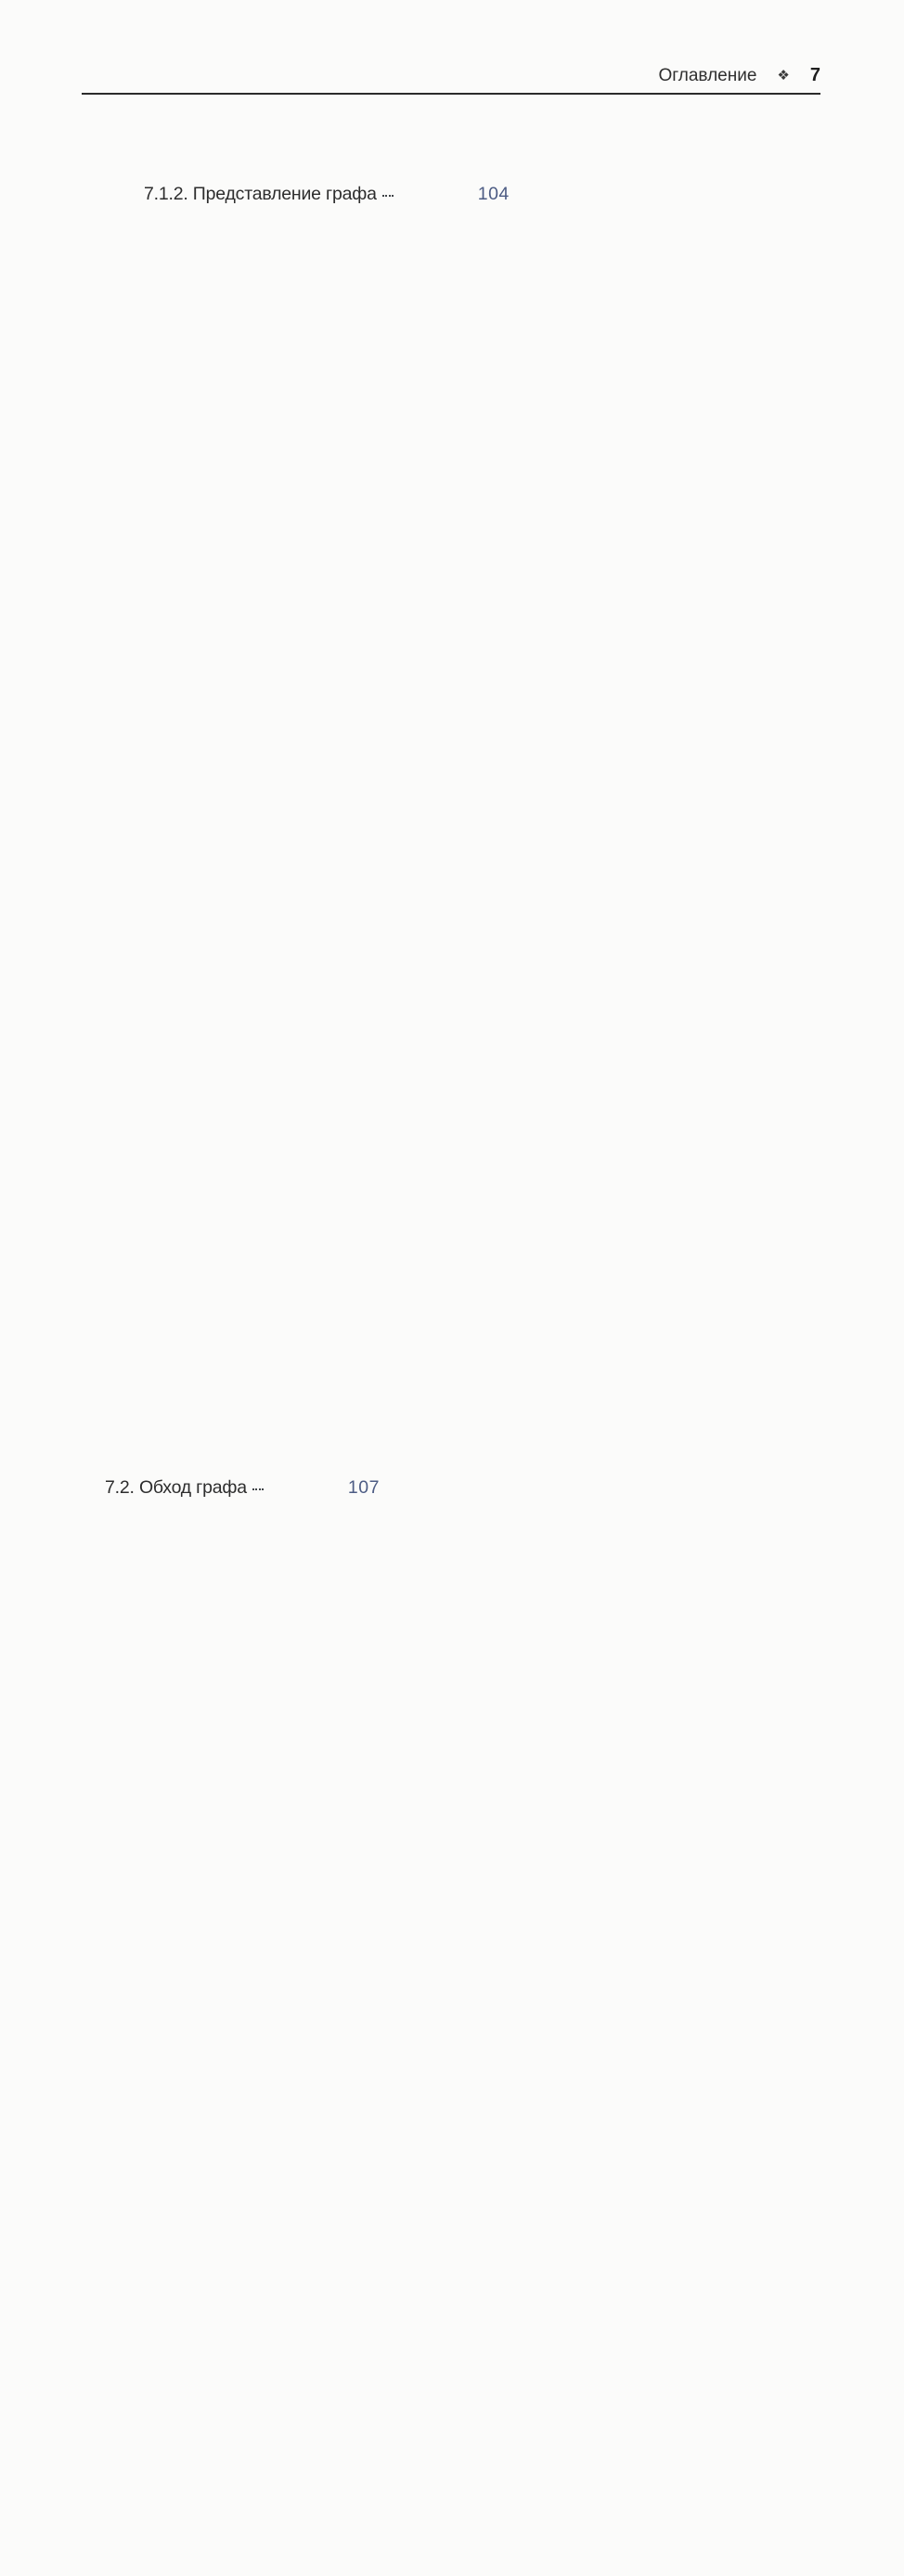 This screenshot has height=2576, width=904. I want to click on diamond-ornament-icon: ❖, so click(783, 76).